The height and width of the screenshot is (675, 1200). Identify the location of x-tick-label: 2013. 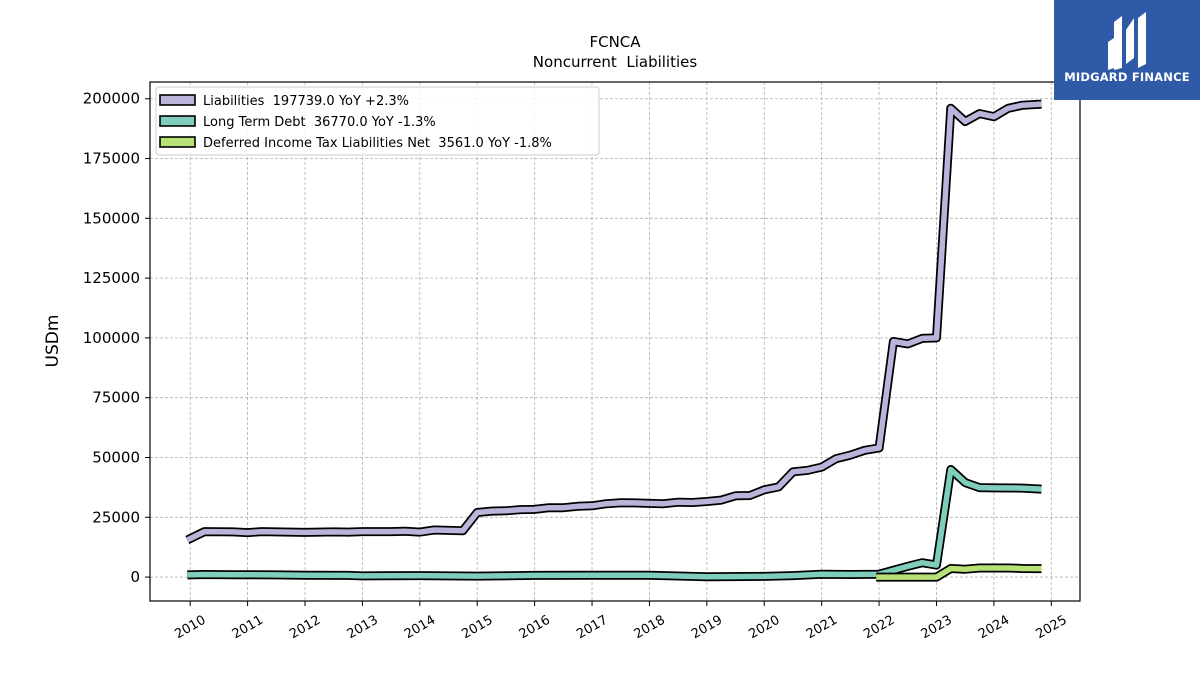
(363, 628).